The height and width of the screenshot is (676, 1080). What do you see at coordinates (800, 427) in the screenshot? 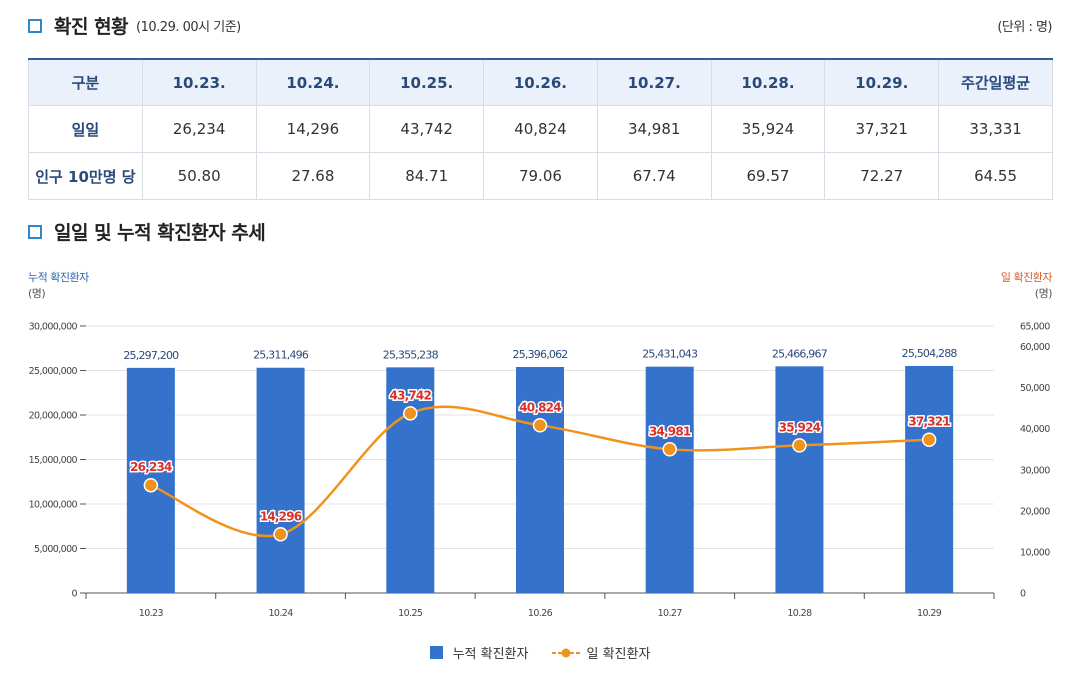
I see `line-value-label: 35,924` at bounding box center [800, 427].